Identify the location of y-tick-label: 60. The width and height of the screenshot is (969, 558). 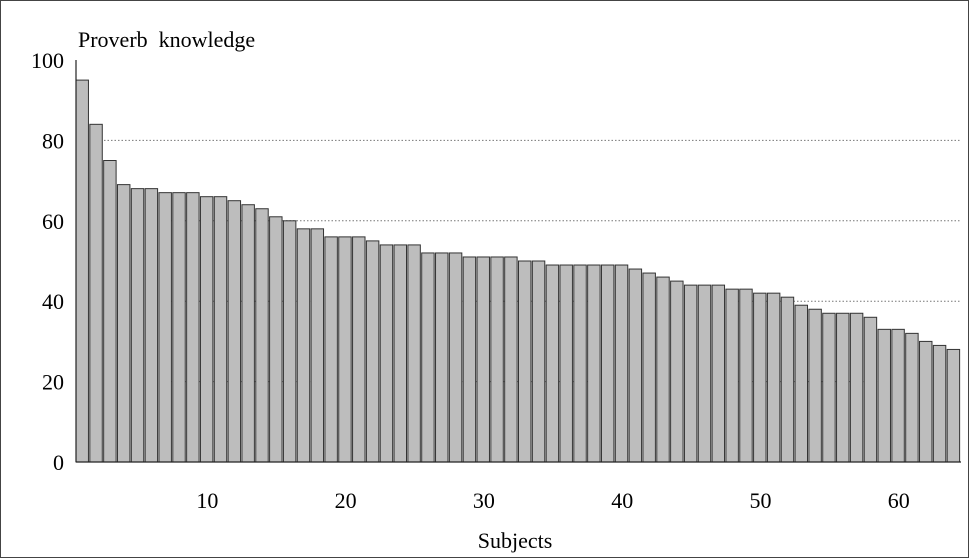
(53, 221).